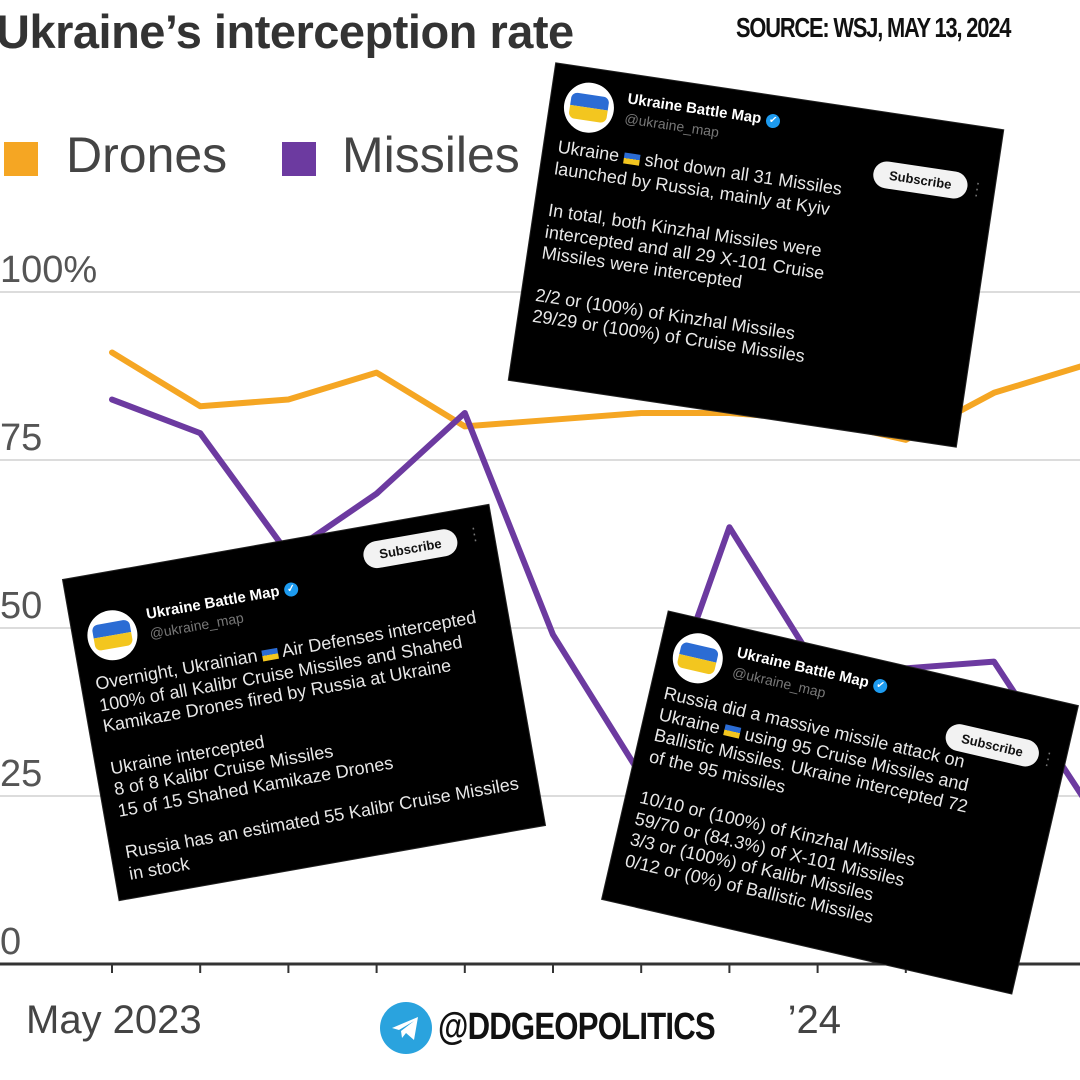 This screenshot has width=1080, height=1080. What do you see at coordinates (814, 1020) in the screenshot?
I see `x-tick-label: ’24` at bounding box center [814, 1020].